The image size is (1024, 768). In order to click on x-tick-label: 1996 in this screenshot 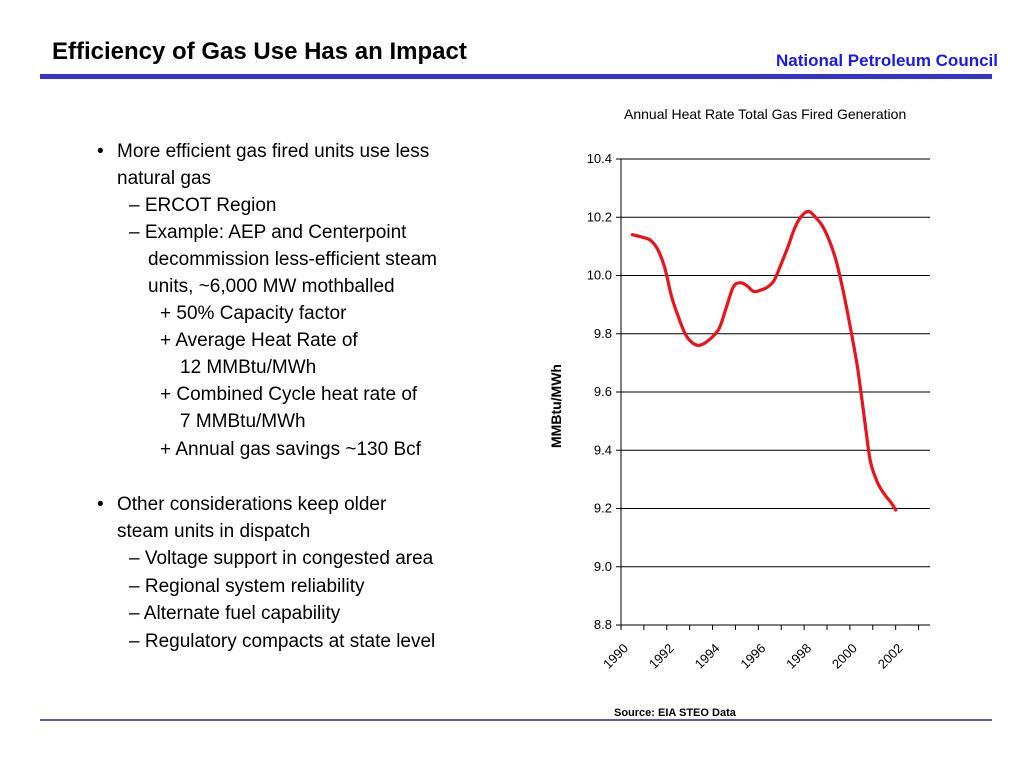, I will do `click(752, 656)`.